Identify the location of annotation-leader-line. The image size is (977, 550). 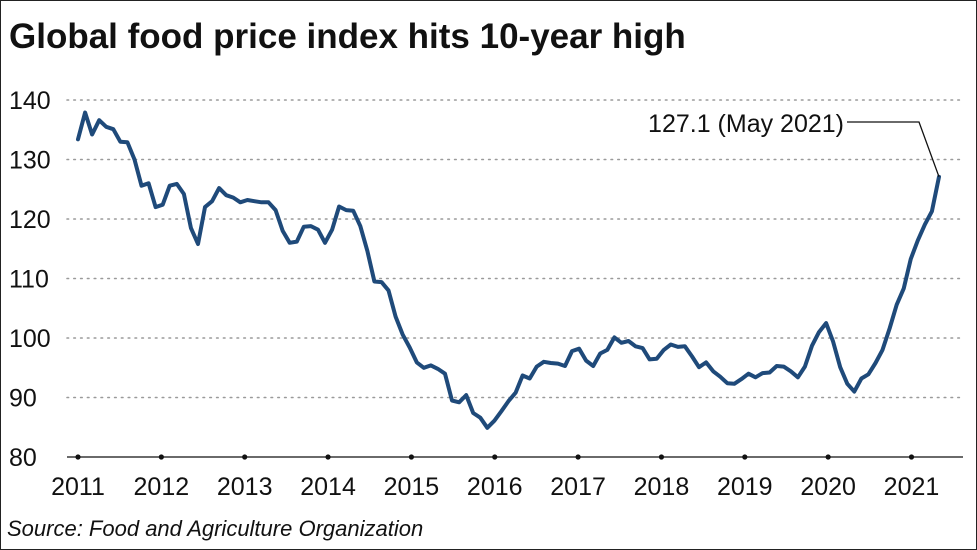
(893, 149).